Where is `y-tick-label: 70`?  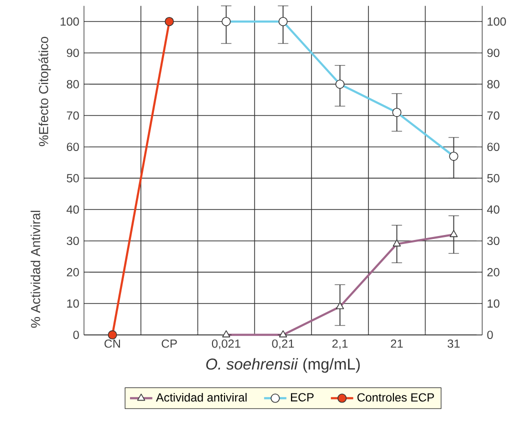 y-tick-label: 70 is located at coordinates (72, 115).